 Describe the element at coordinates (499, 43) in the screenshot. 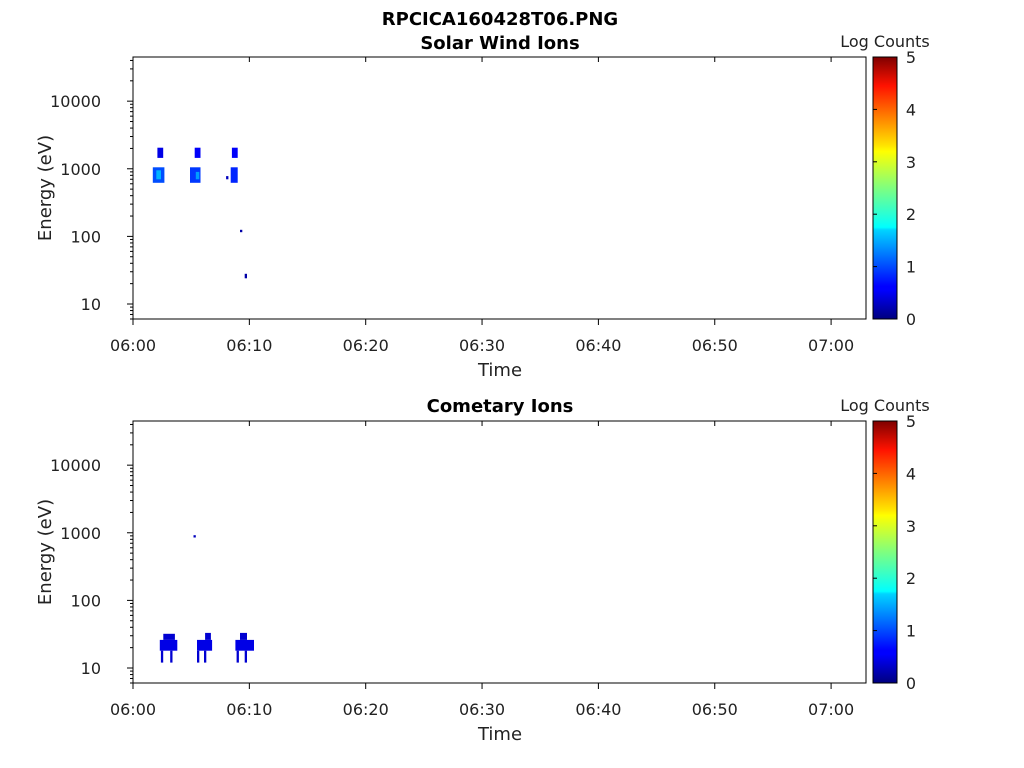

I see `panel-title: Solar Wind Ions` at that location.